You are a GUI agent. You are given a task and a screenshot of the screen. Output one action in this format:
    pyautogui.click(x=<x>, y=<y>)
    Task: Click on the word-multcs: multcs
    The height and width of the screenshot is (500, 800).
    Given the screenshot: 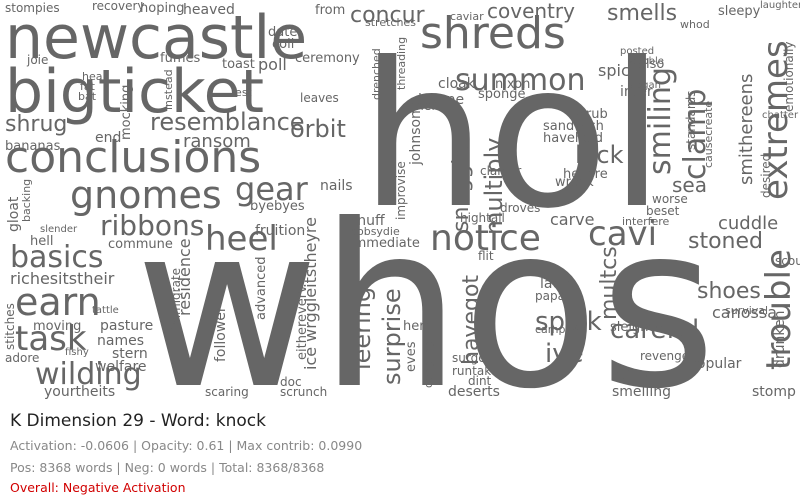 What is the action you would take?
    pyautogui.click(x=609, y=283)
    